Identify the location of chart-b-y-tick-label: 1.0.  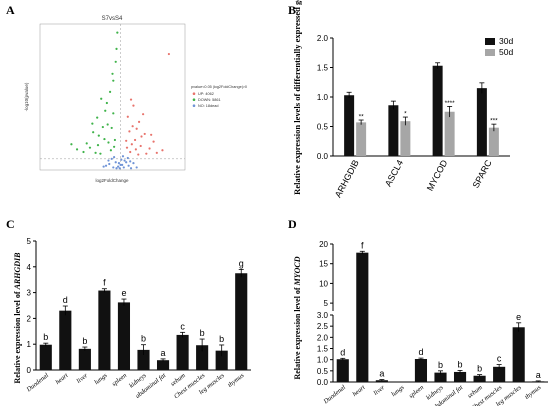
(323, 97).